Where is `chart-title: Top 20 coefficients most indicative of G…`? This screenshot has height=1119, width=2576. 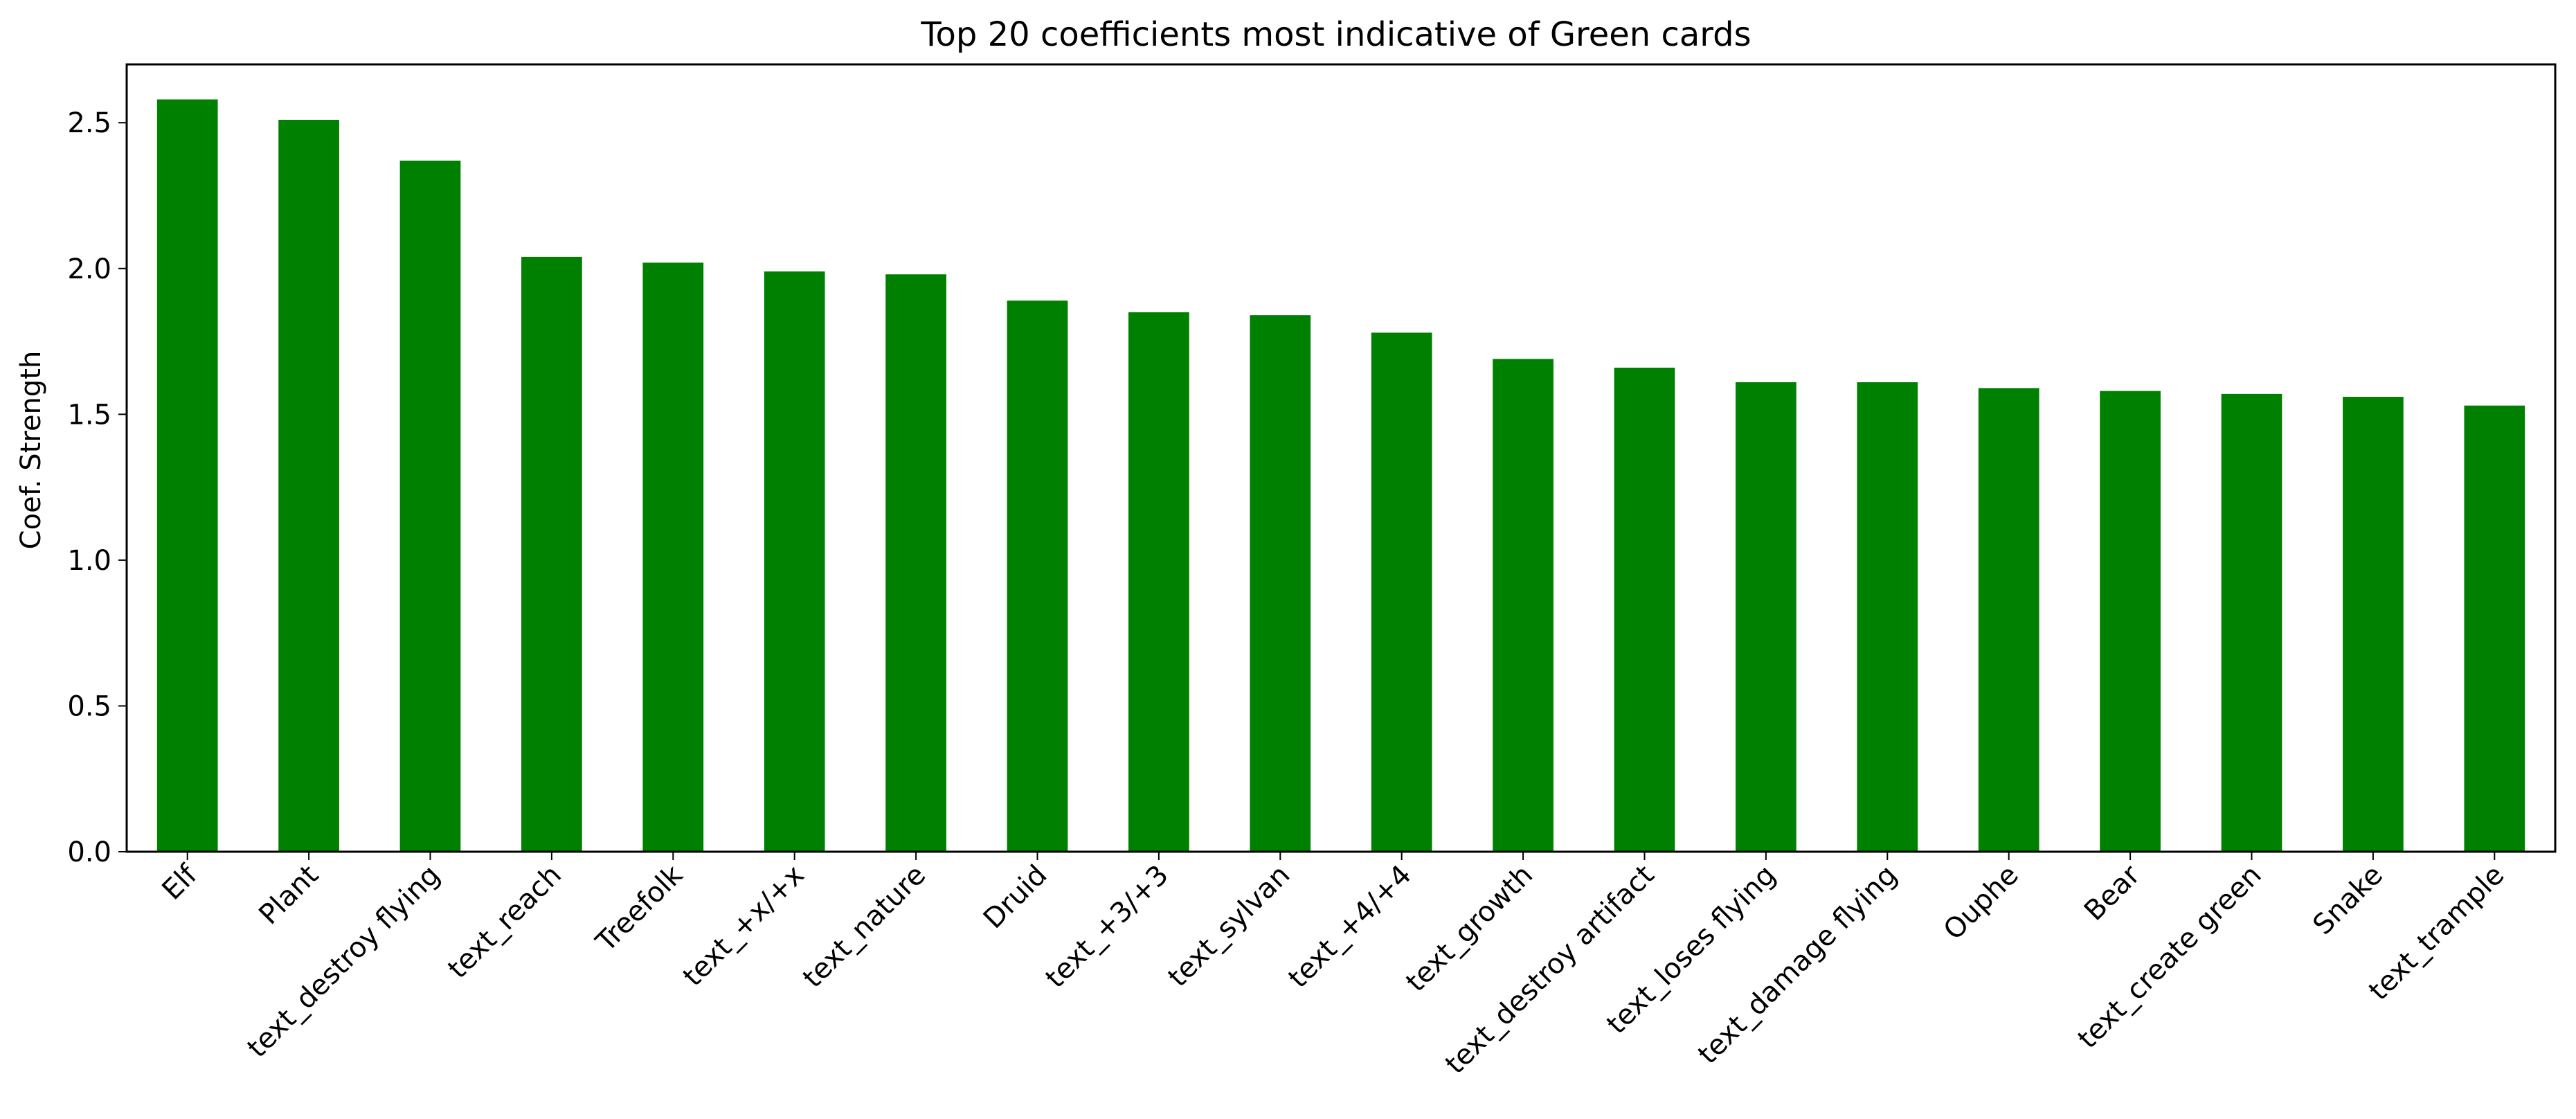
chart-title: Top 20 coefficients most indicative of G… is located at coordinates (1335, 34).